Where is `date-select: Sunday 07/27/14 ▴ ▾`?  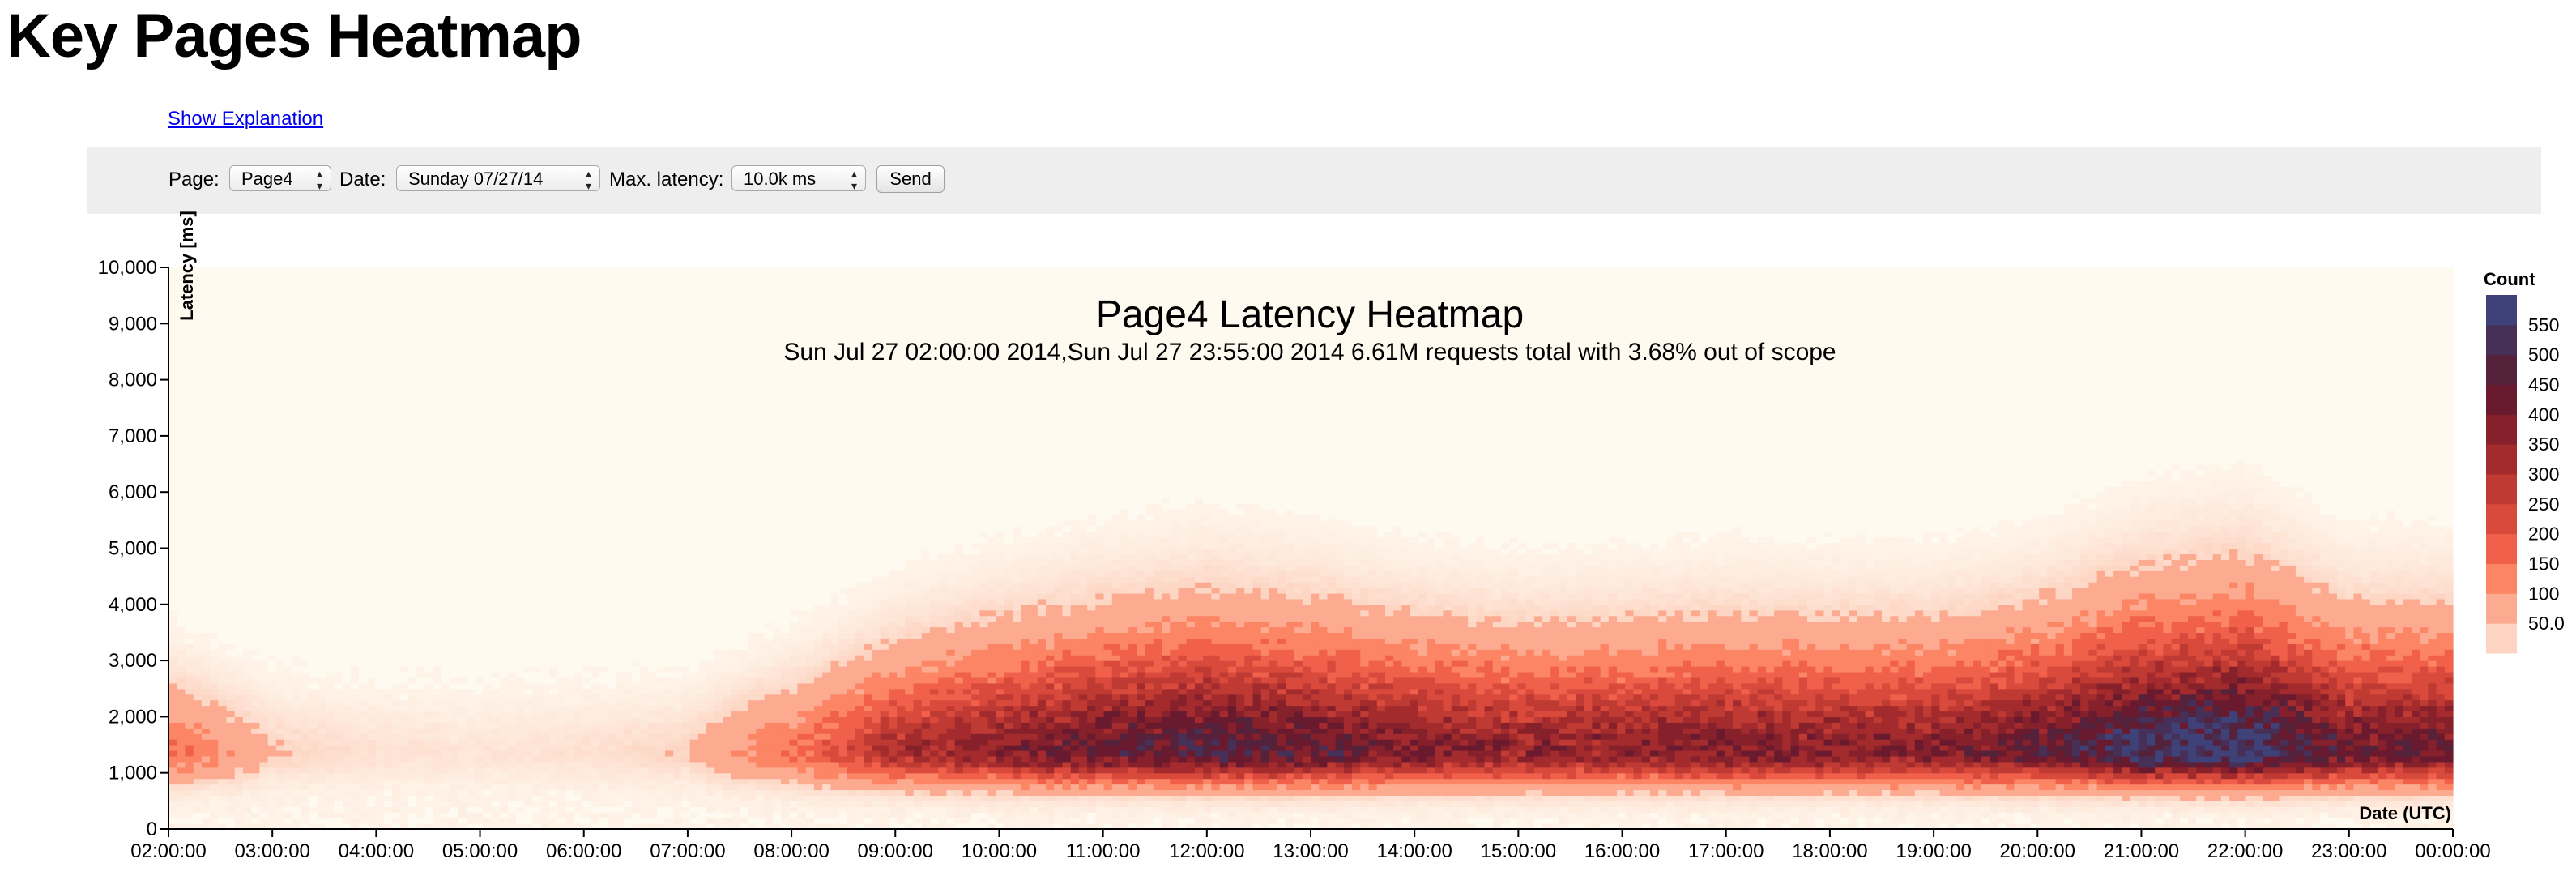 date-select: Sunday 07/27/14 ▴ ▾ is located at coordinates (498, 178).